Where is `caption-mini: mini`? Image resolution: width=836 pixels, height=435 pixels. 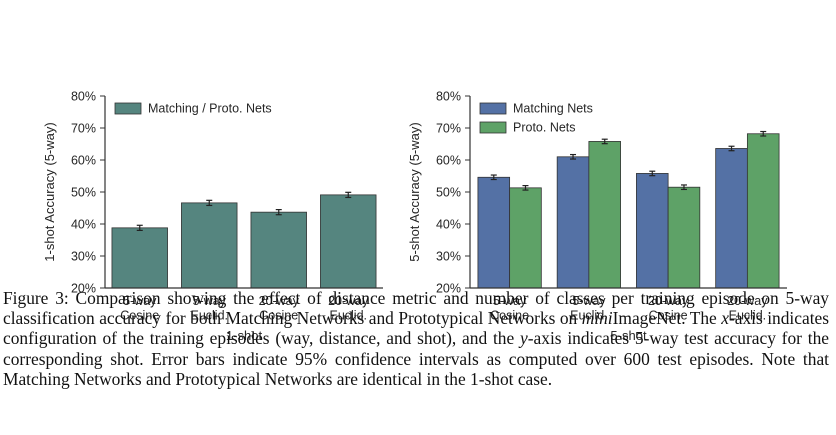
caption-mini: mini is located at coordinates (597, 318).